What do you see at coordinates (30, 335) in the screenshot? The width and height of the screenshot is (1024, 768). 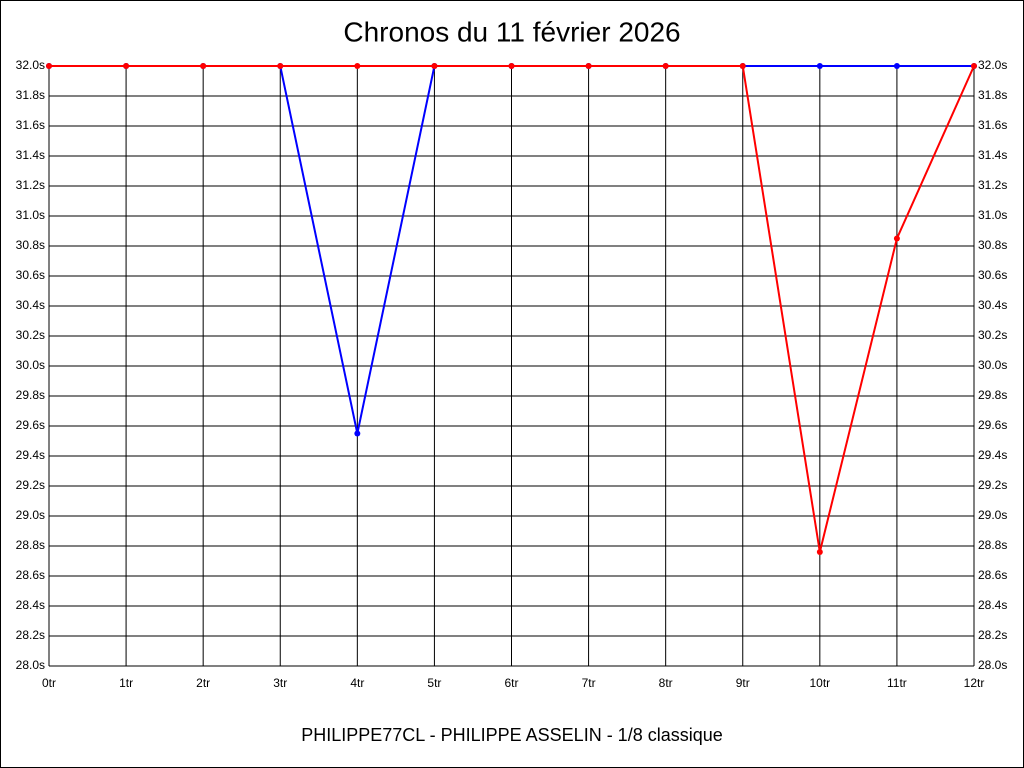 I see `y-tick-label: 30.2s` at bounding box center [30, 335].